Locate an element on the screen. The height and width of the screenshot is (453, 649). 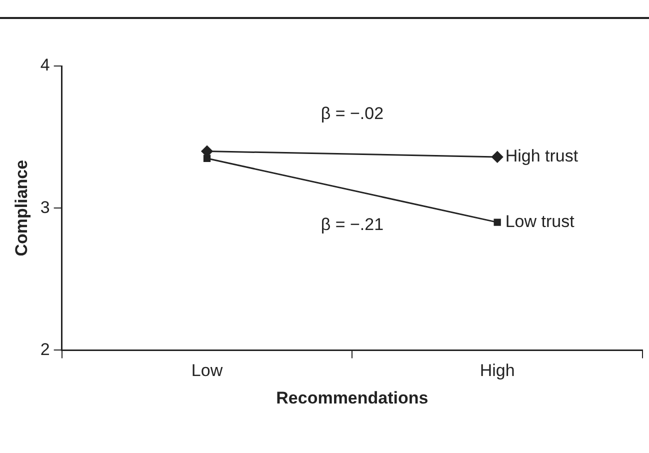
x-axis-title: Recommendations is located at coordinates (352, 398).